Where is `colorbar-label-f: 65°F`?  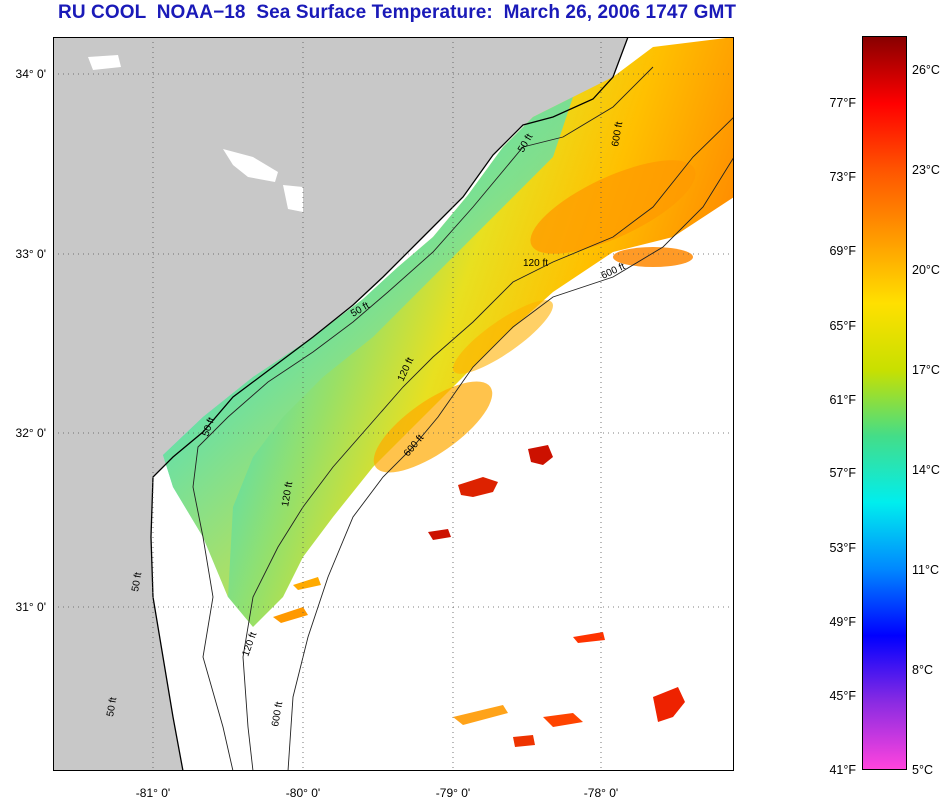 colorbar-label-f: 65°F is located at coordinates (842, 326).